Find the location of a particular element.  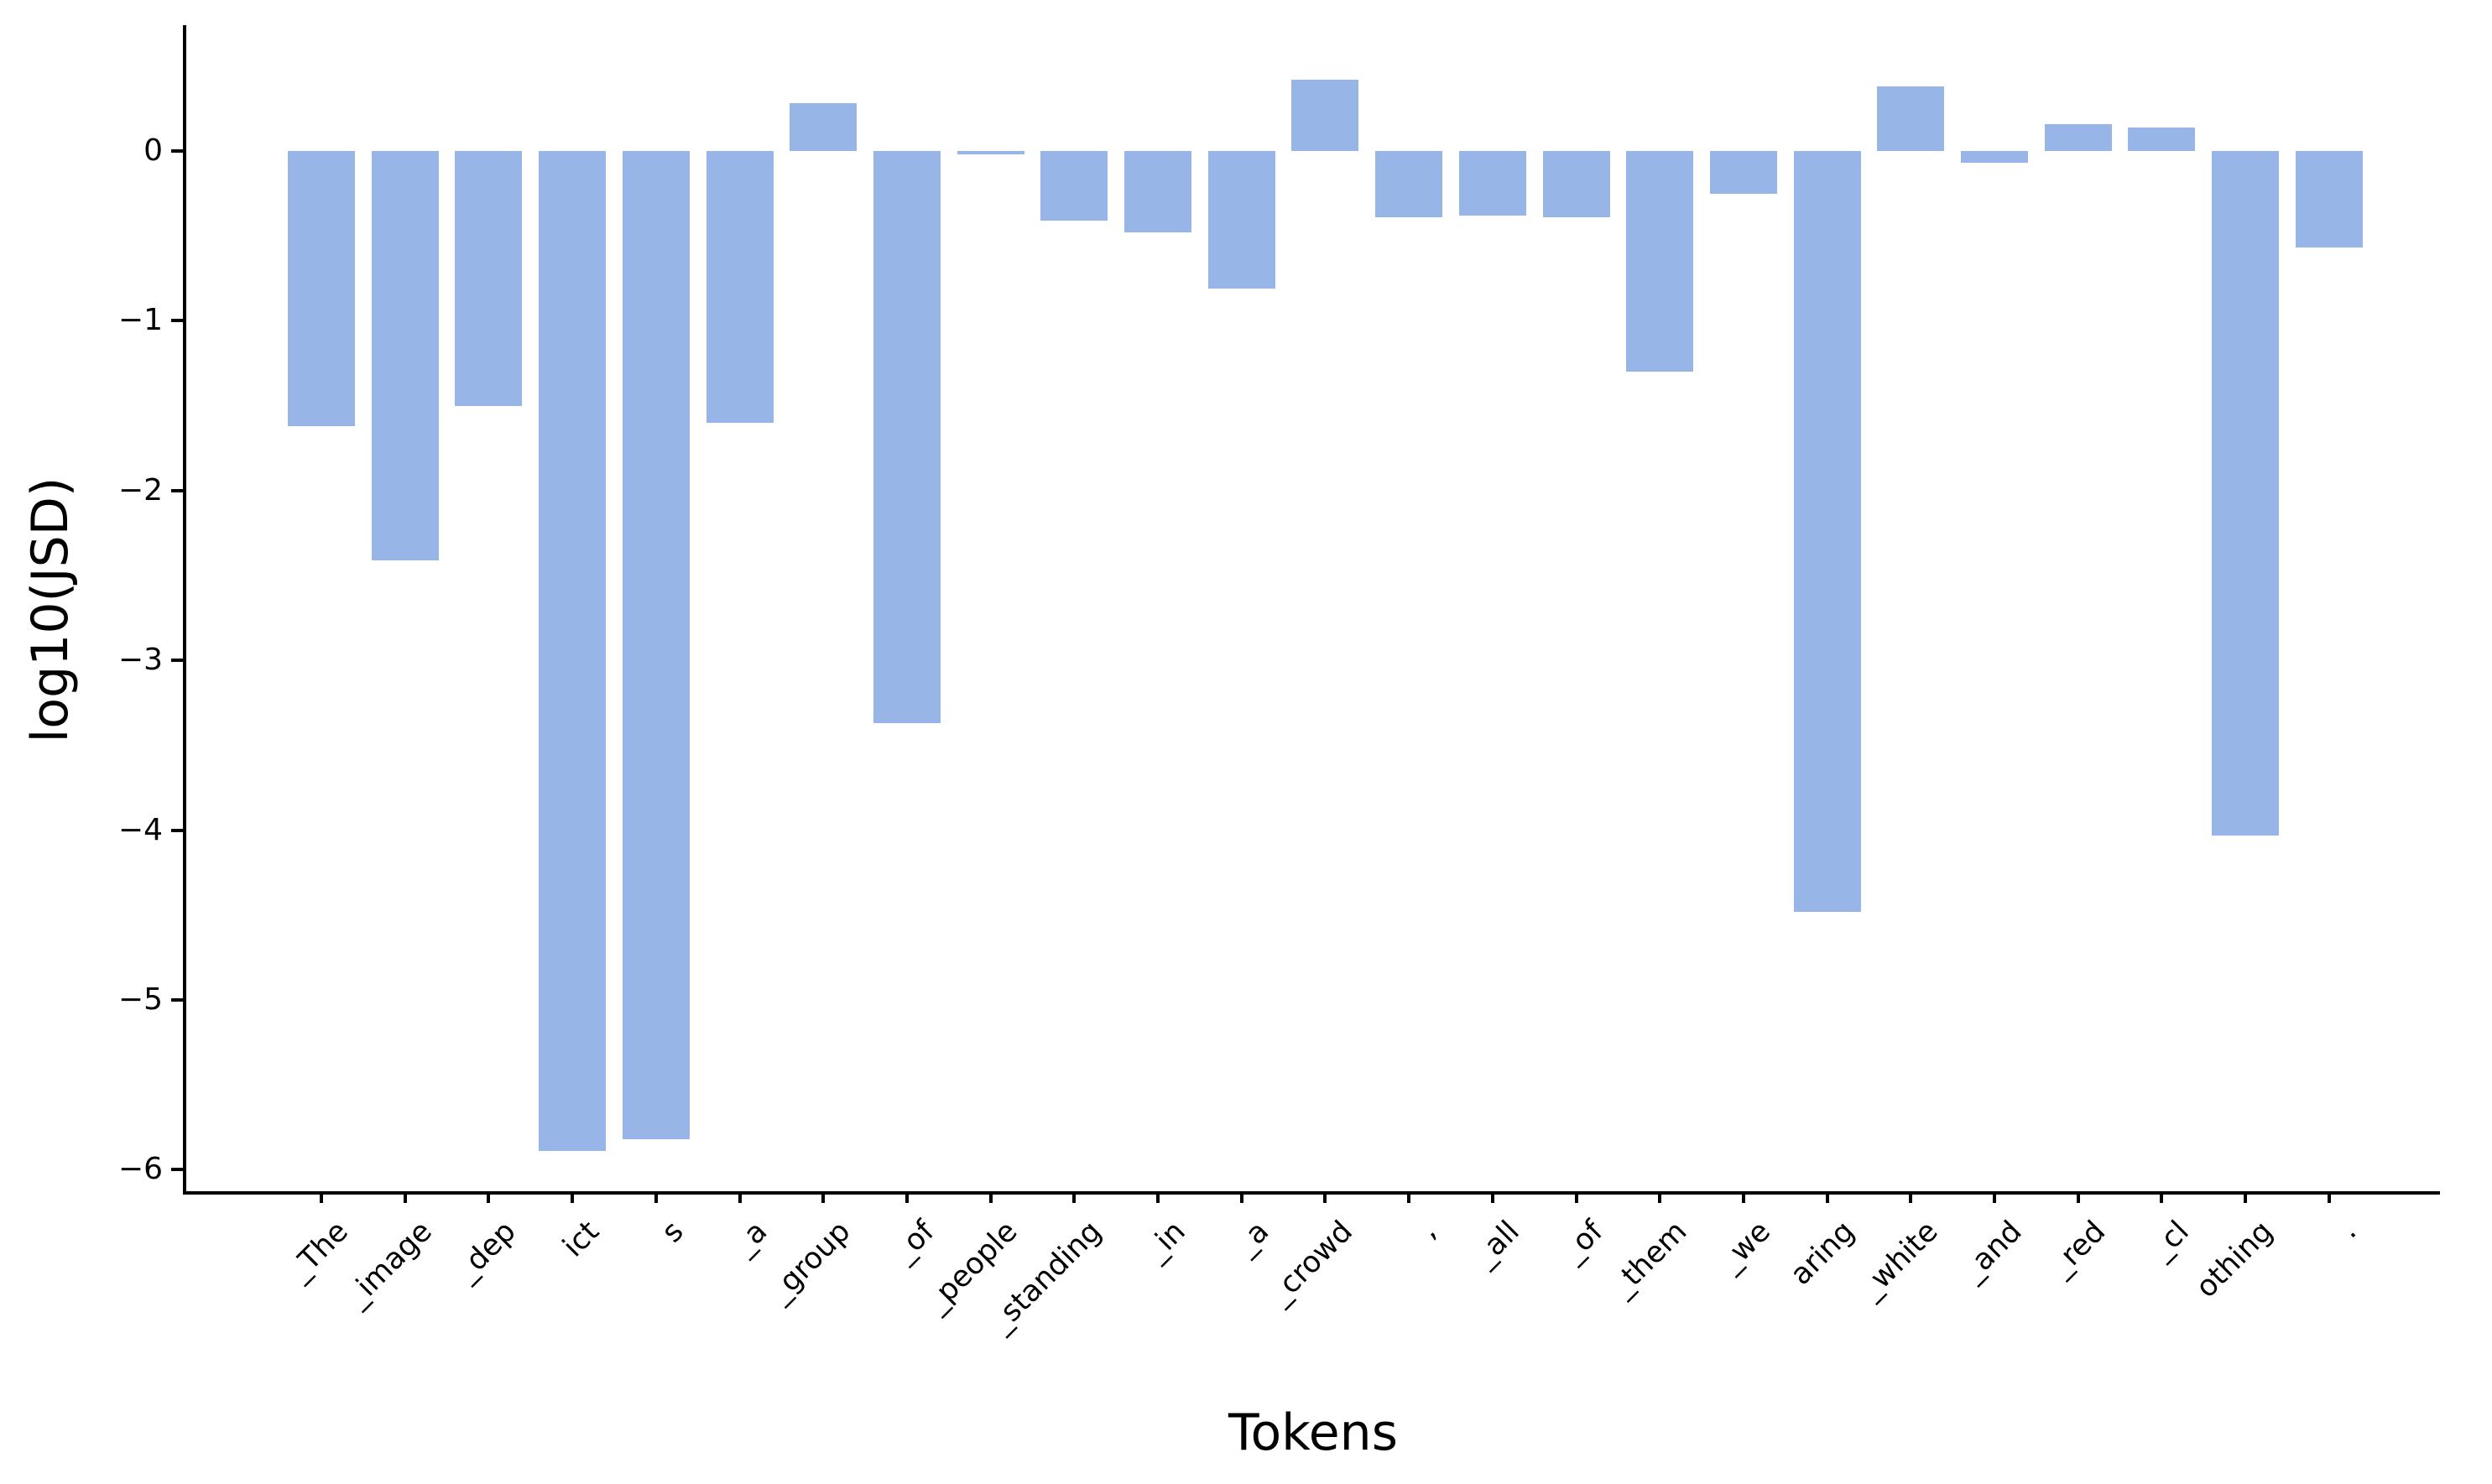

y-tick-mark--4 is located at coordinates (177, 830).